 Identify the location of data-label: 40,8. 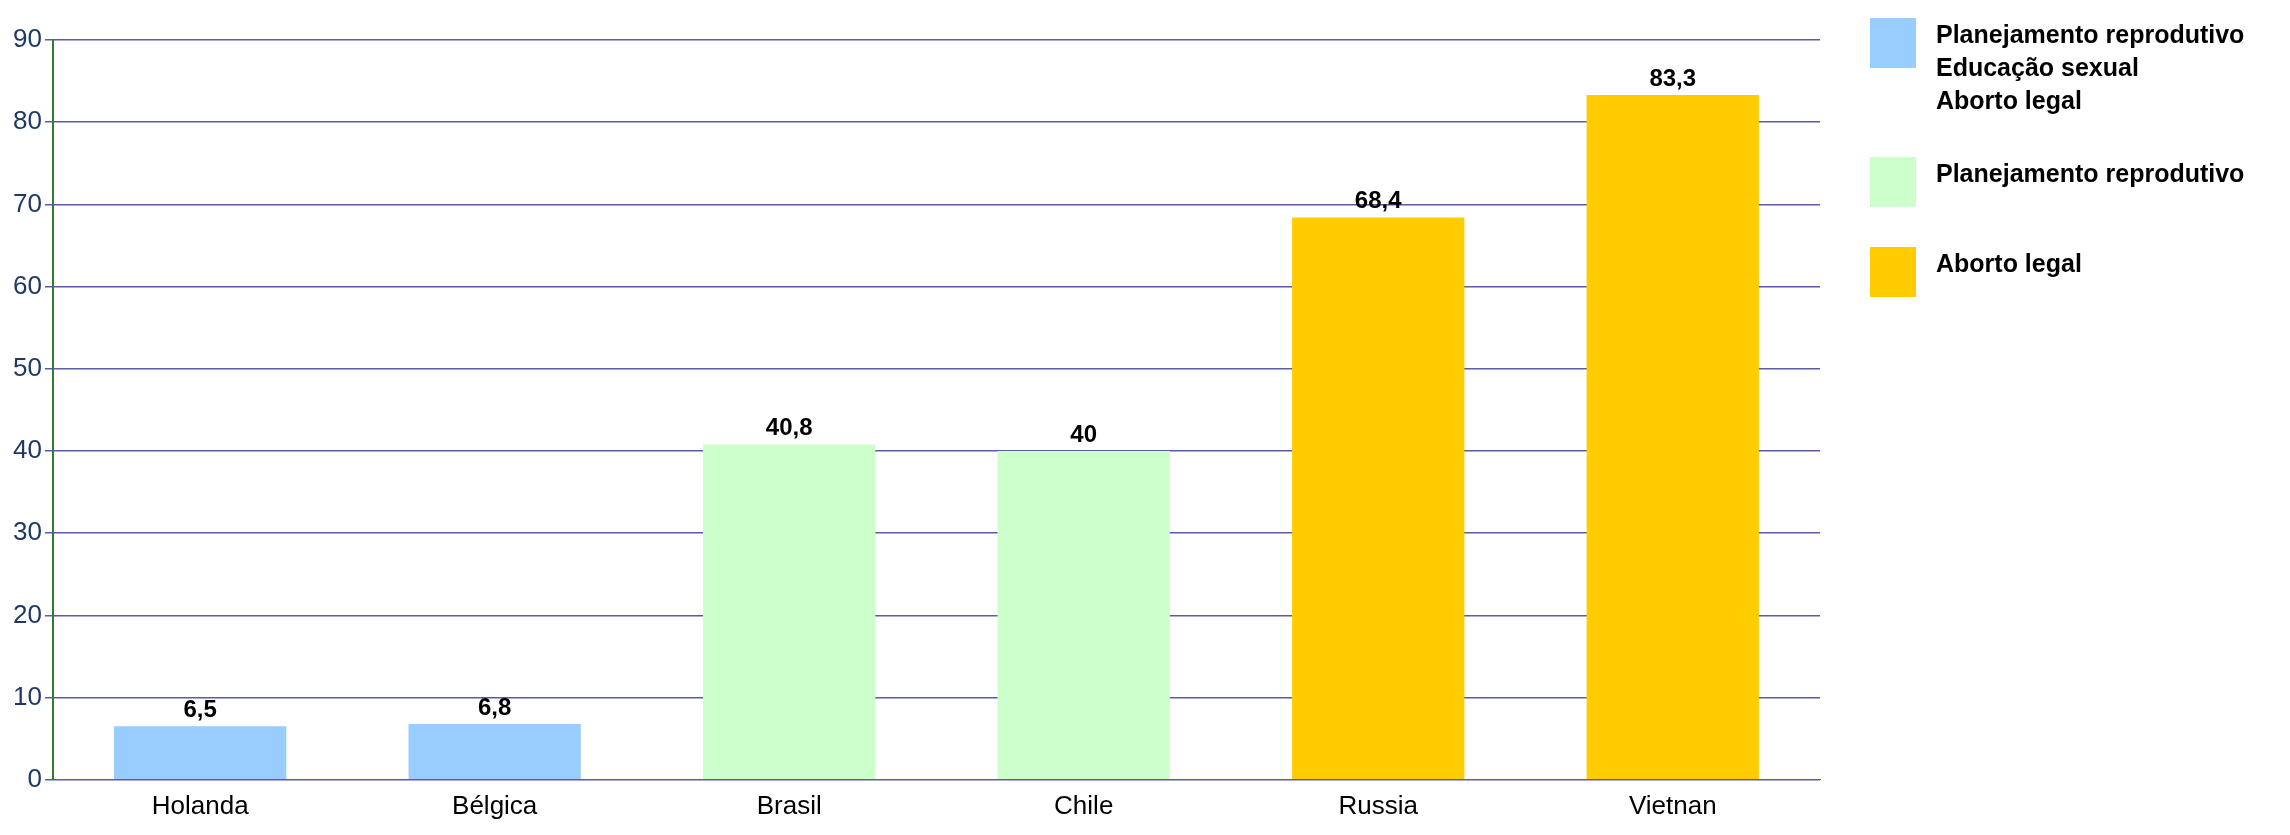
(789, 427).